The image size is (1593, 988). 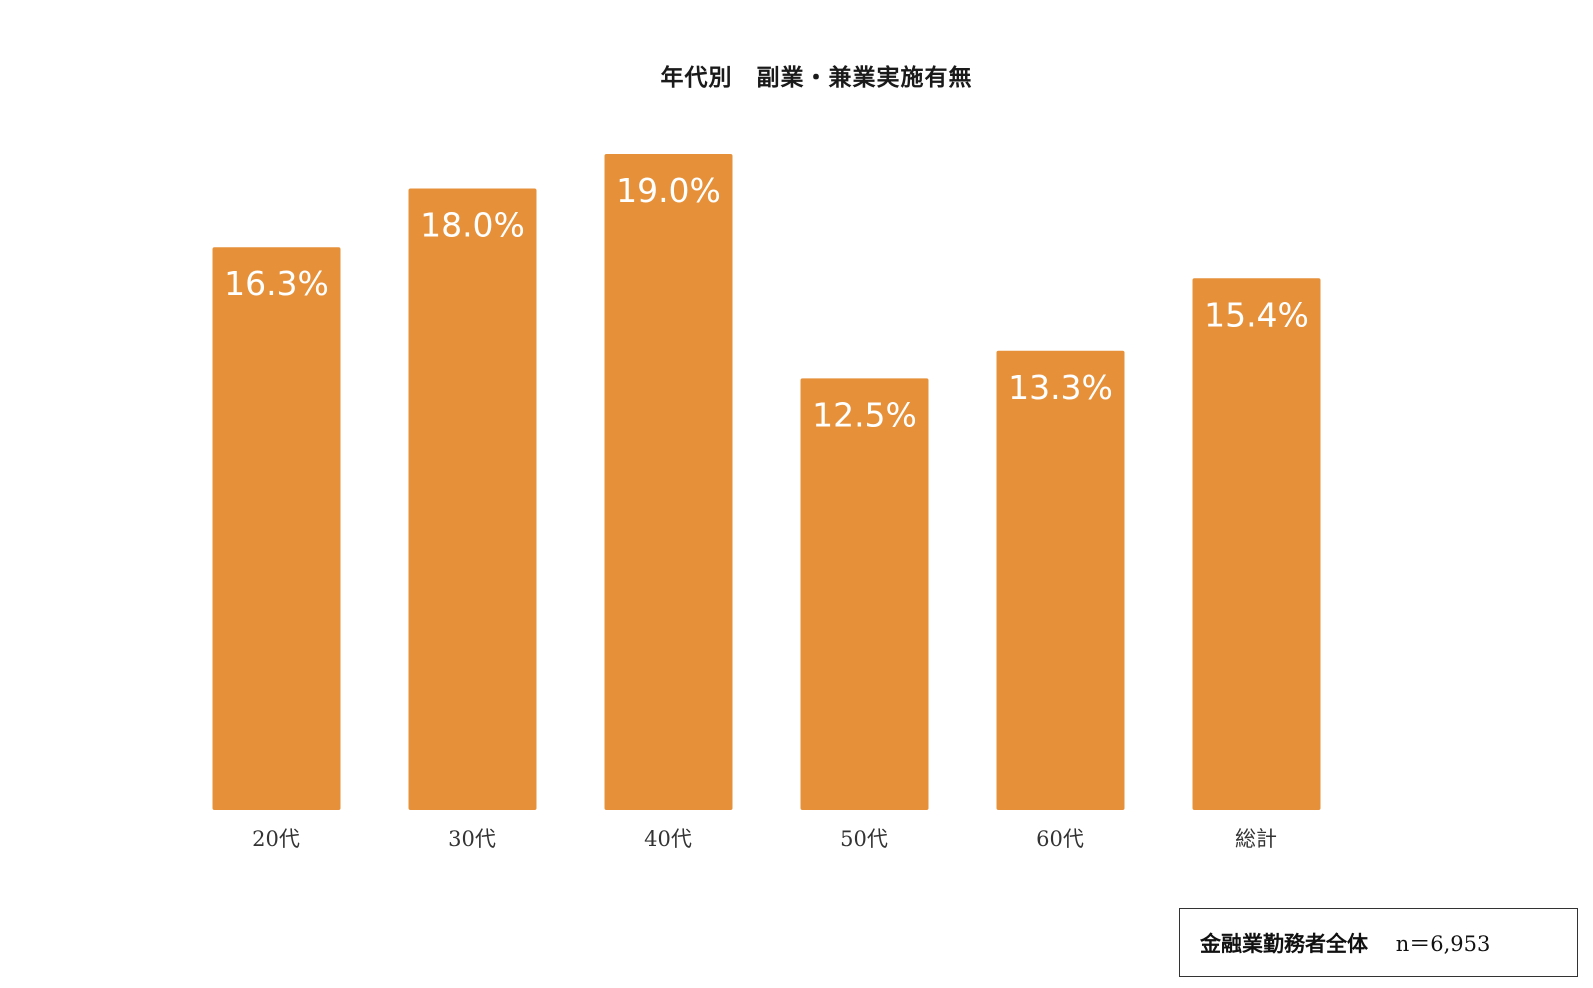 What do you see at coordinates (1060, 387) in the screenshot?
I see `value-label-60代: 13.3%` at bounding box center [1060, 387].